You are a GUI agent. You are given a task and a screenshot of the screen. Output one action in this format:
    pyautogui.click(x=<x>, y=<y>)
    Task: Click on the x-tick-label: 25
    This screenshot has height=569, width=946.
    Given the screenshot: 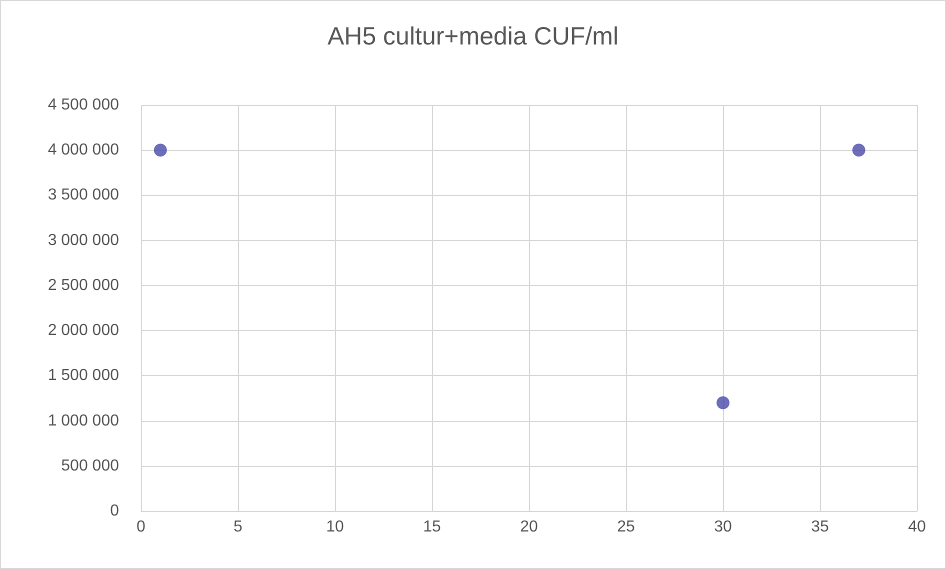 What is the action you would take?
    pyautogui.click(x=626, y=527)
    